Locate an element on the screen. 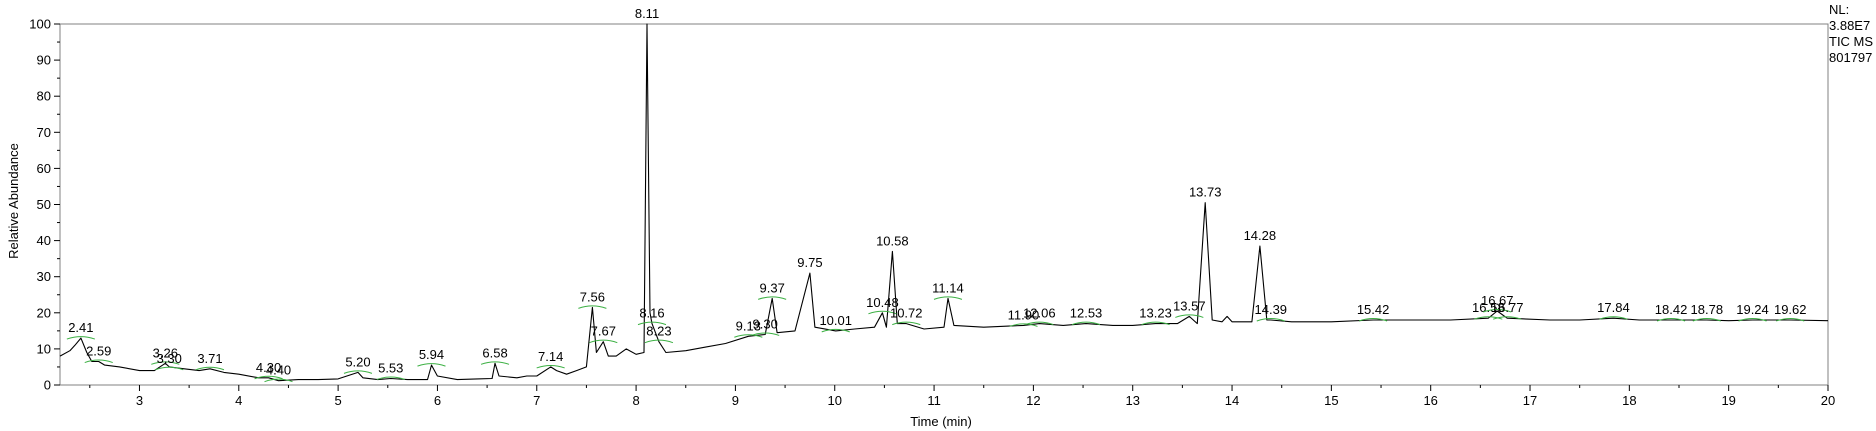 This screenshot has width=1876, height=431. peak-label: 8.11 is located at coordinates (647, 13).